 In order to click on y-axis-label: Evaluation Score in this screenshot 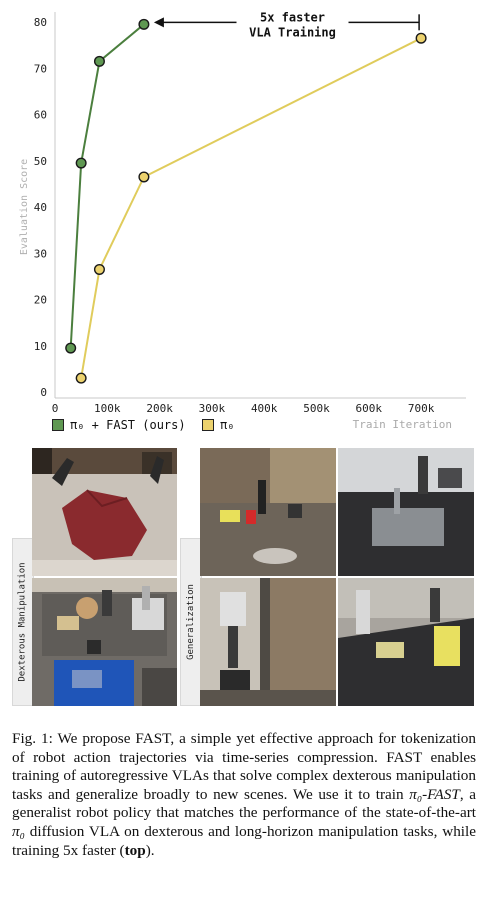, I will do `click(24, 207)`.